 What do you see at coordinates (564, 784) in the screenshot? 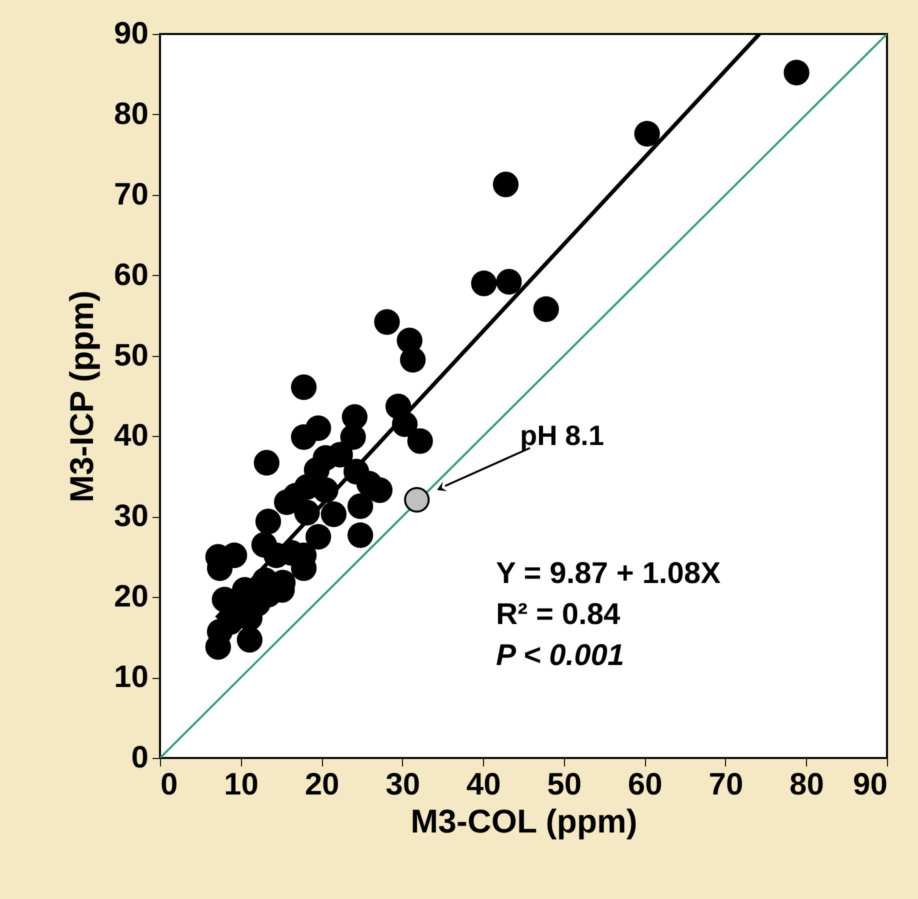
I see `x-tick-label: 50` at bounding box center [564, 784].